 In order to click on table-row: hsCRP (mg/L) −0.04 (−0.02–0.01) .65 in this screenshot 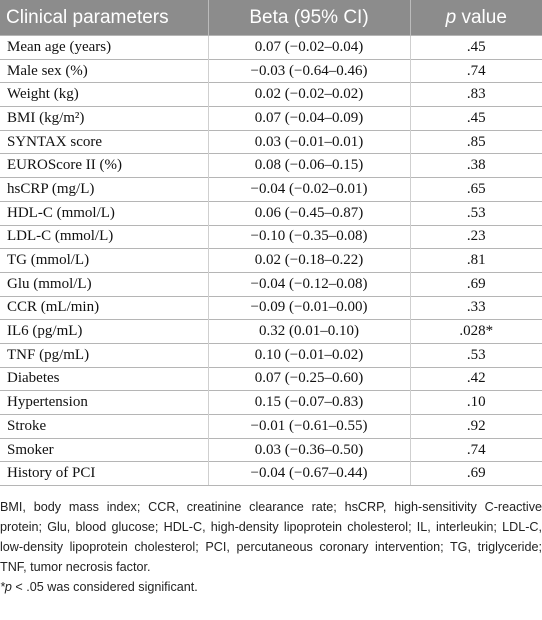, I will do `click(271, 189)`.